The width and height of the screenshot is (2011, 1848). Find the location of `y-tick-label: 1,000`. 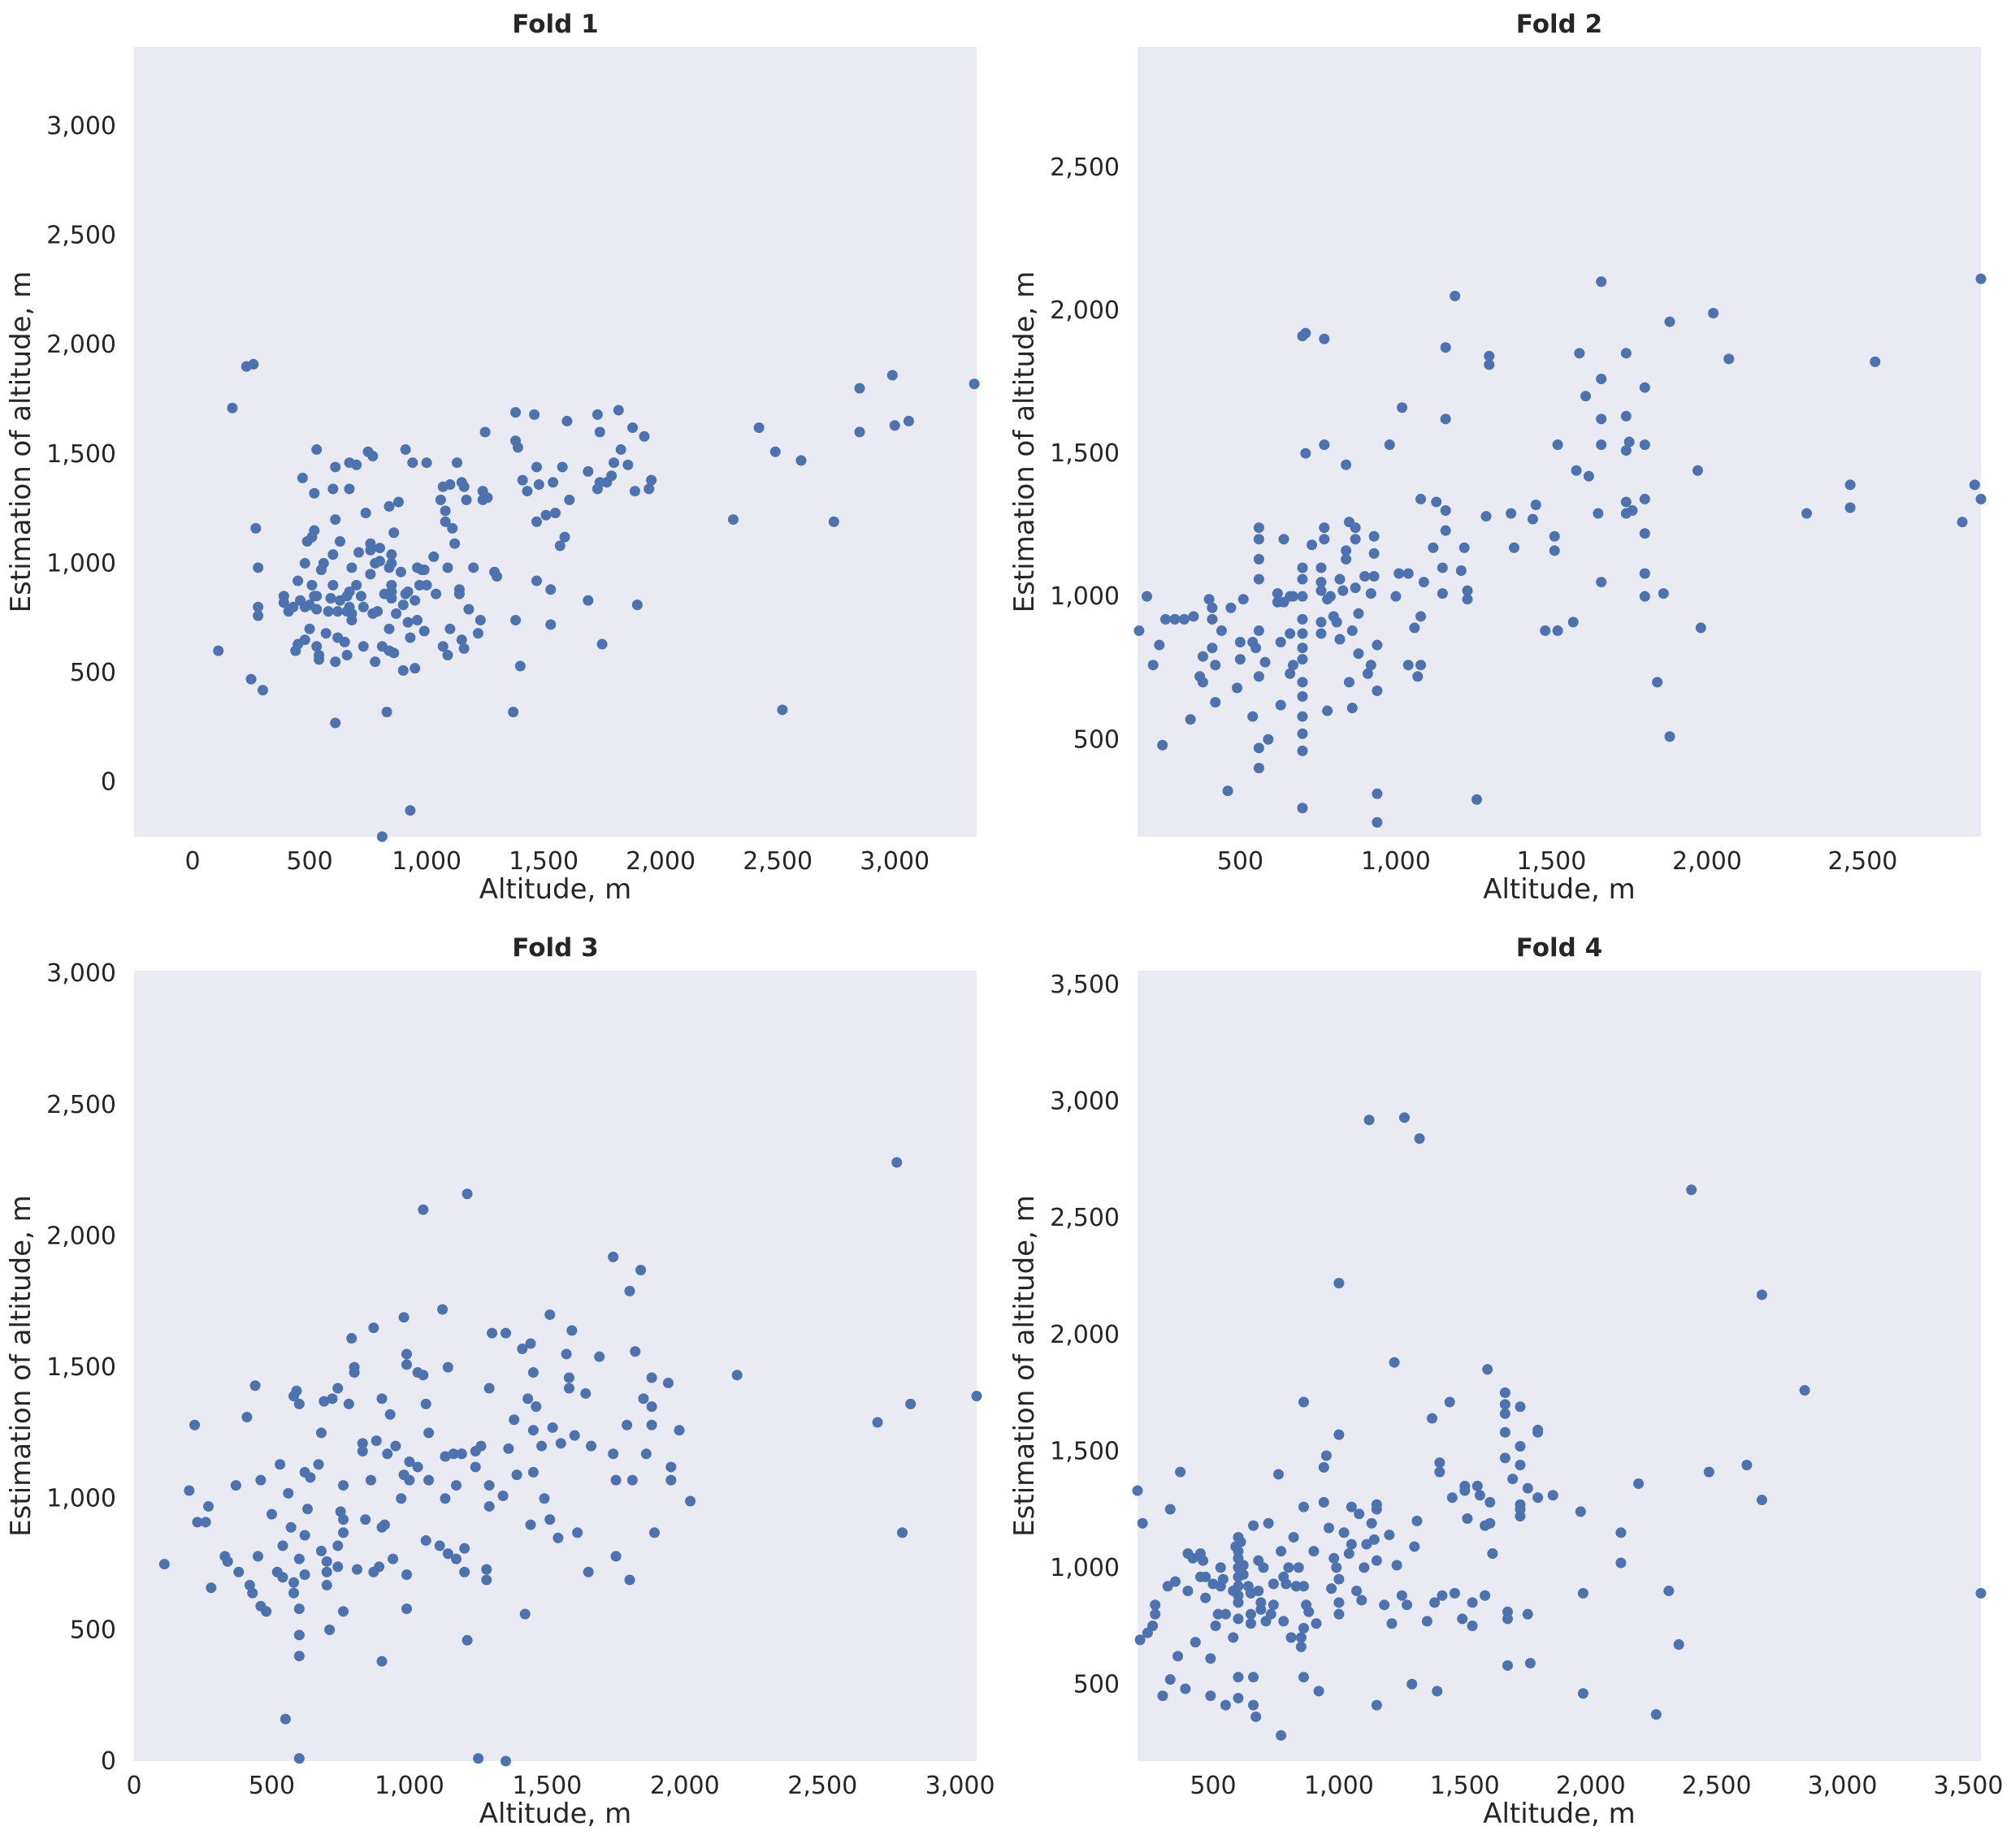

y-tick-label: 1,000 is located at coordinates (1085, 596).